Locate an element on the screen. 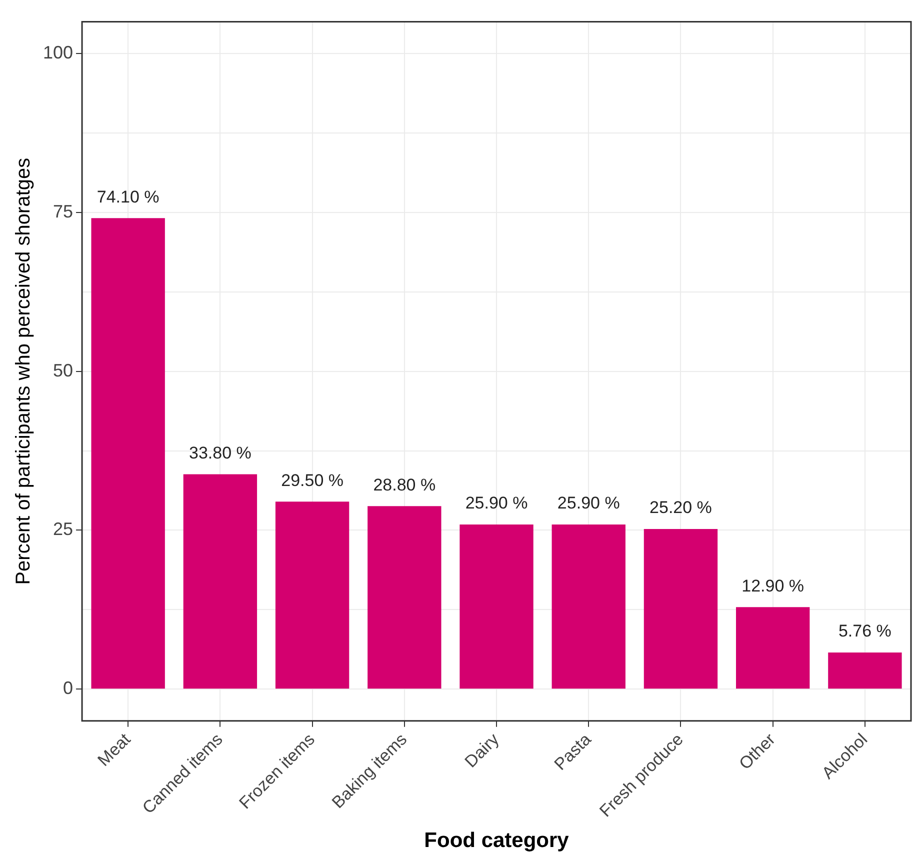 Image resolution: width=919 pixels, height=860 pixels. data-label: 28.80 % is located at coordinates (404, 484).